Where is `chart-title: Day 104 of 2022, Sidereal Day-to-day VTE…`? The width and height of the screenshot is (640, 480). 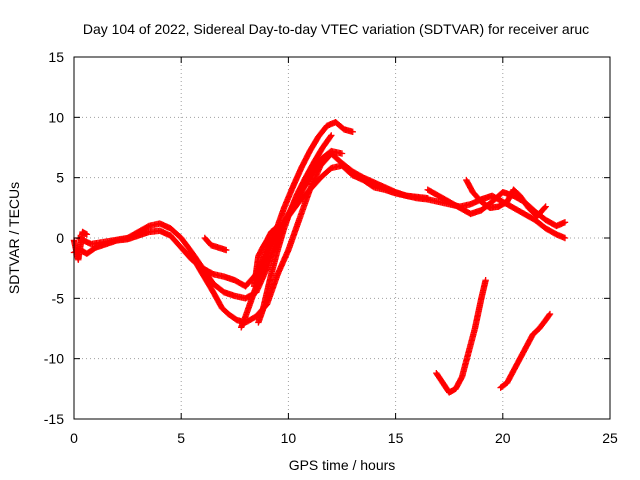
chart-title: Day 104 of 2022, Sidereal Day-to-day VTE… is located at coordinates (336, 29).